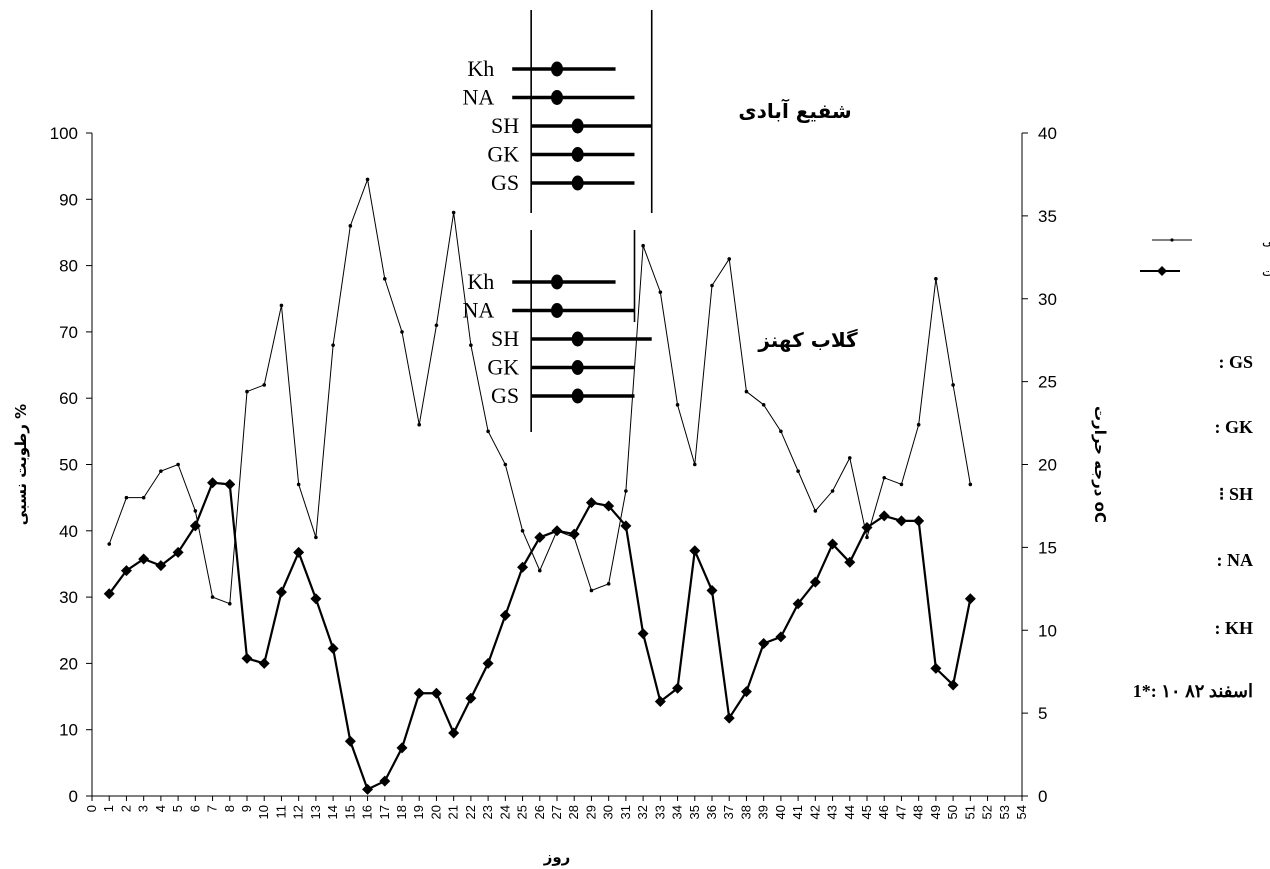 Image resolution: width=1270 pixels, height=869 pixels. What do you see at coordinates (1100, 464) in the screenshot?
I see `right-axis-title: درجه حرارت oC` at bounding box center [1100, 464].